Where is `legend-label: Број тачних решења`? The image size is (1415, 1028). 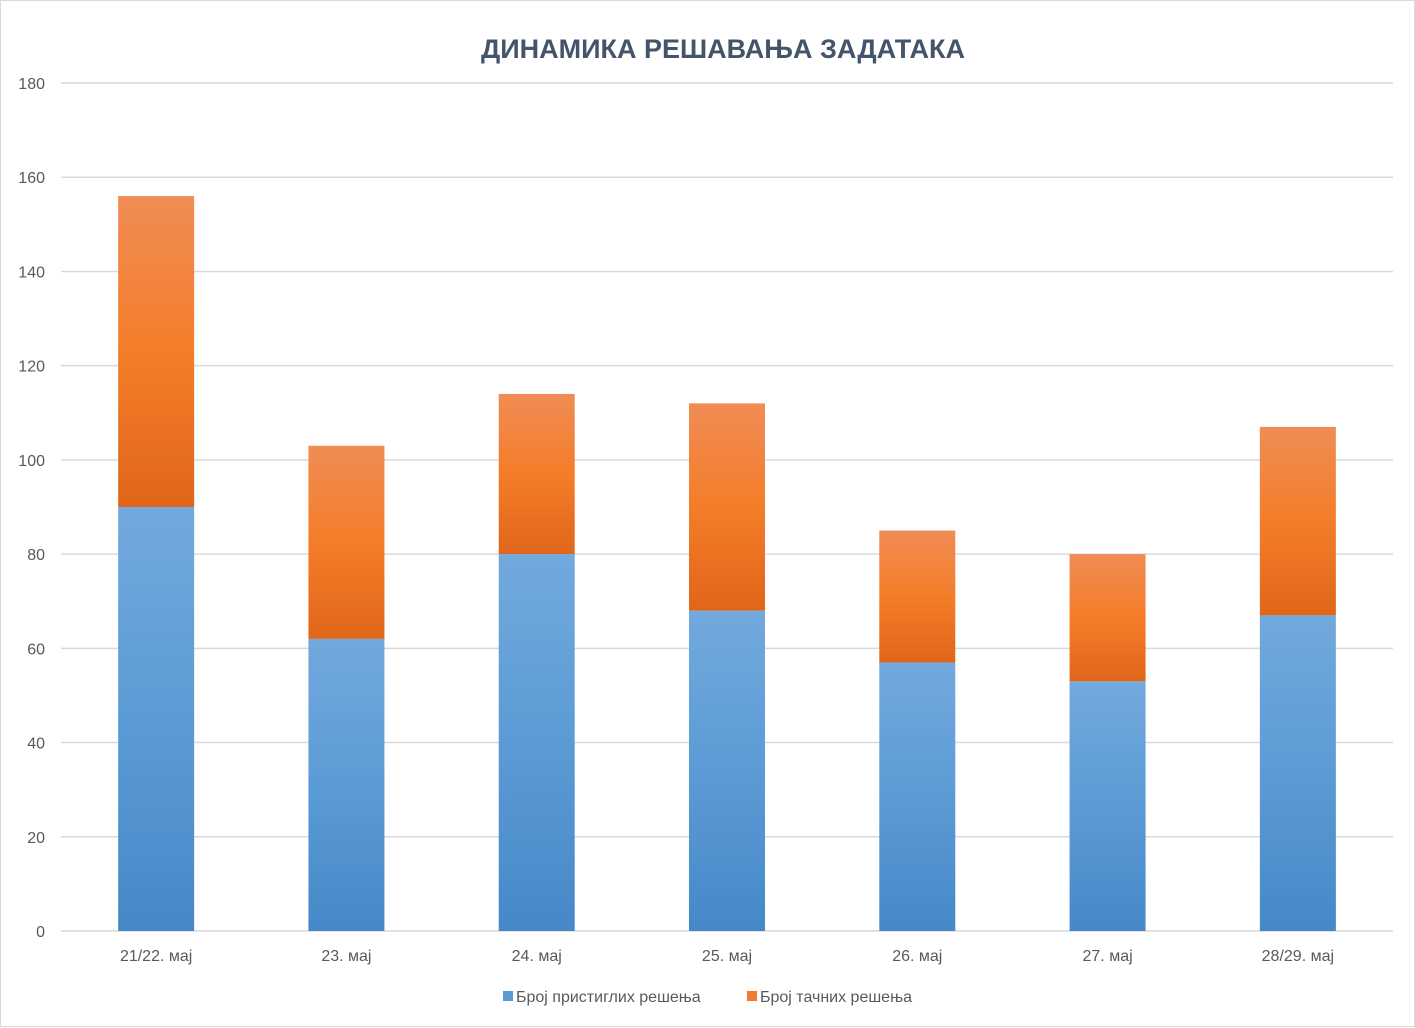 legend-label: Број тачних решења is located at coordinates (836, 997).